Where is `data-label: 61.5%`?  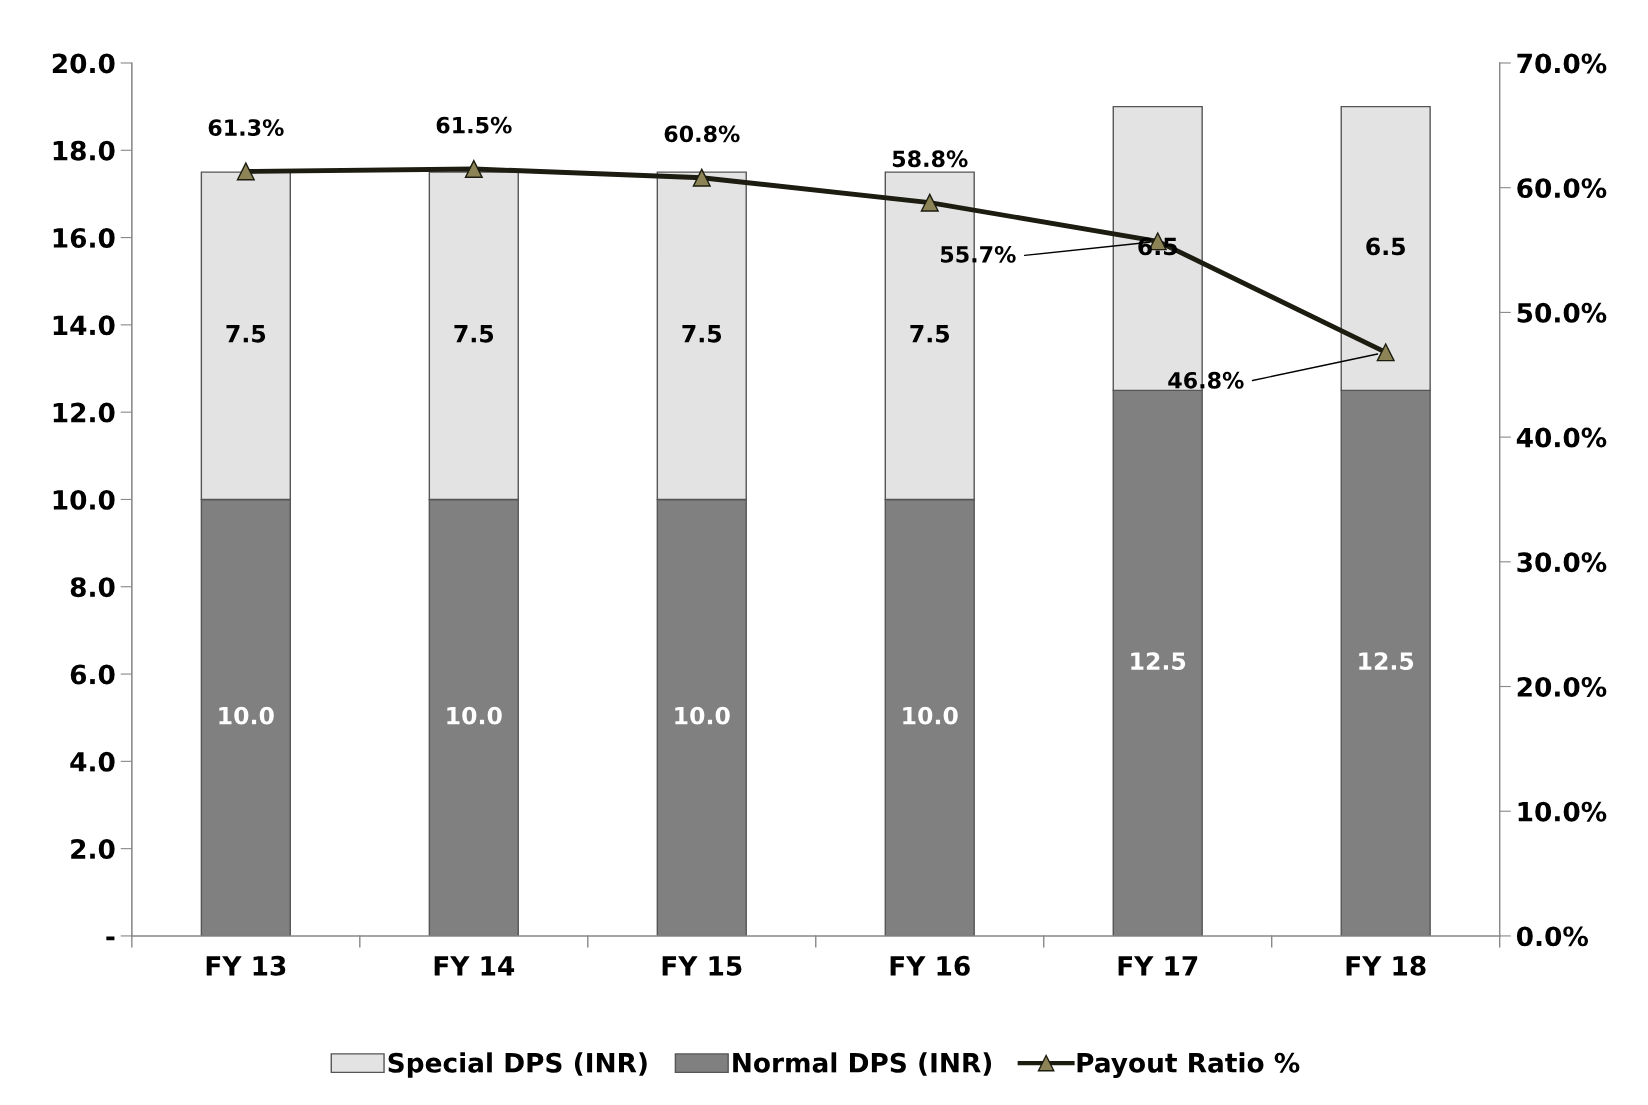 data-label: 61.5% is located at coordinates (474, 125).